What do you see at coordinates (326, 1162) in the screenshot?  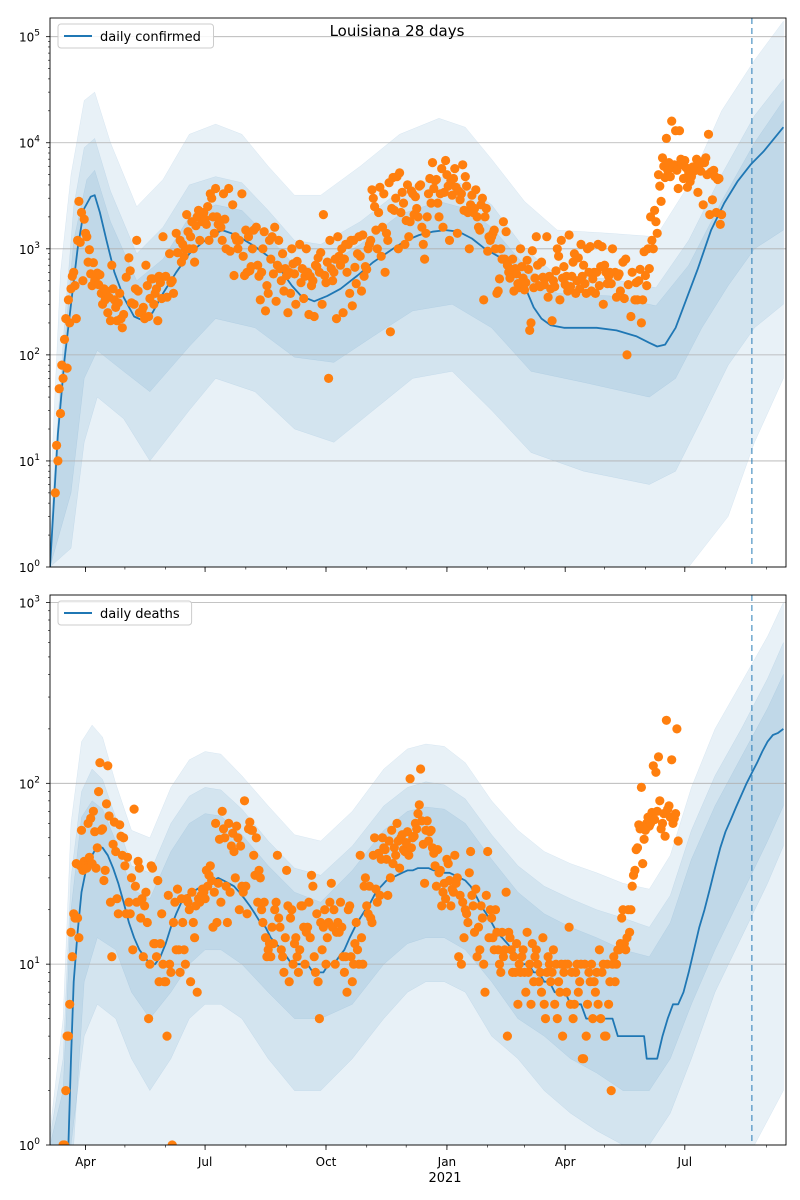 I see `x-tick-label: Oct` at bounding box center [326, 1162].